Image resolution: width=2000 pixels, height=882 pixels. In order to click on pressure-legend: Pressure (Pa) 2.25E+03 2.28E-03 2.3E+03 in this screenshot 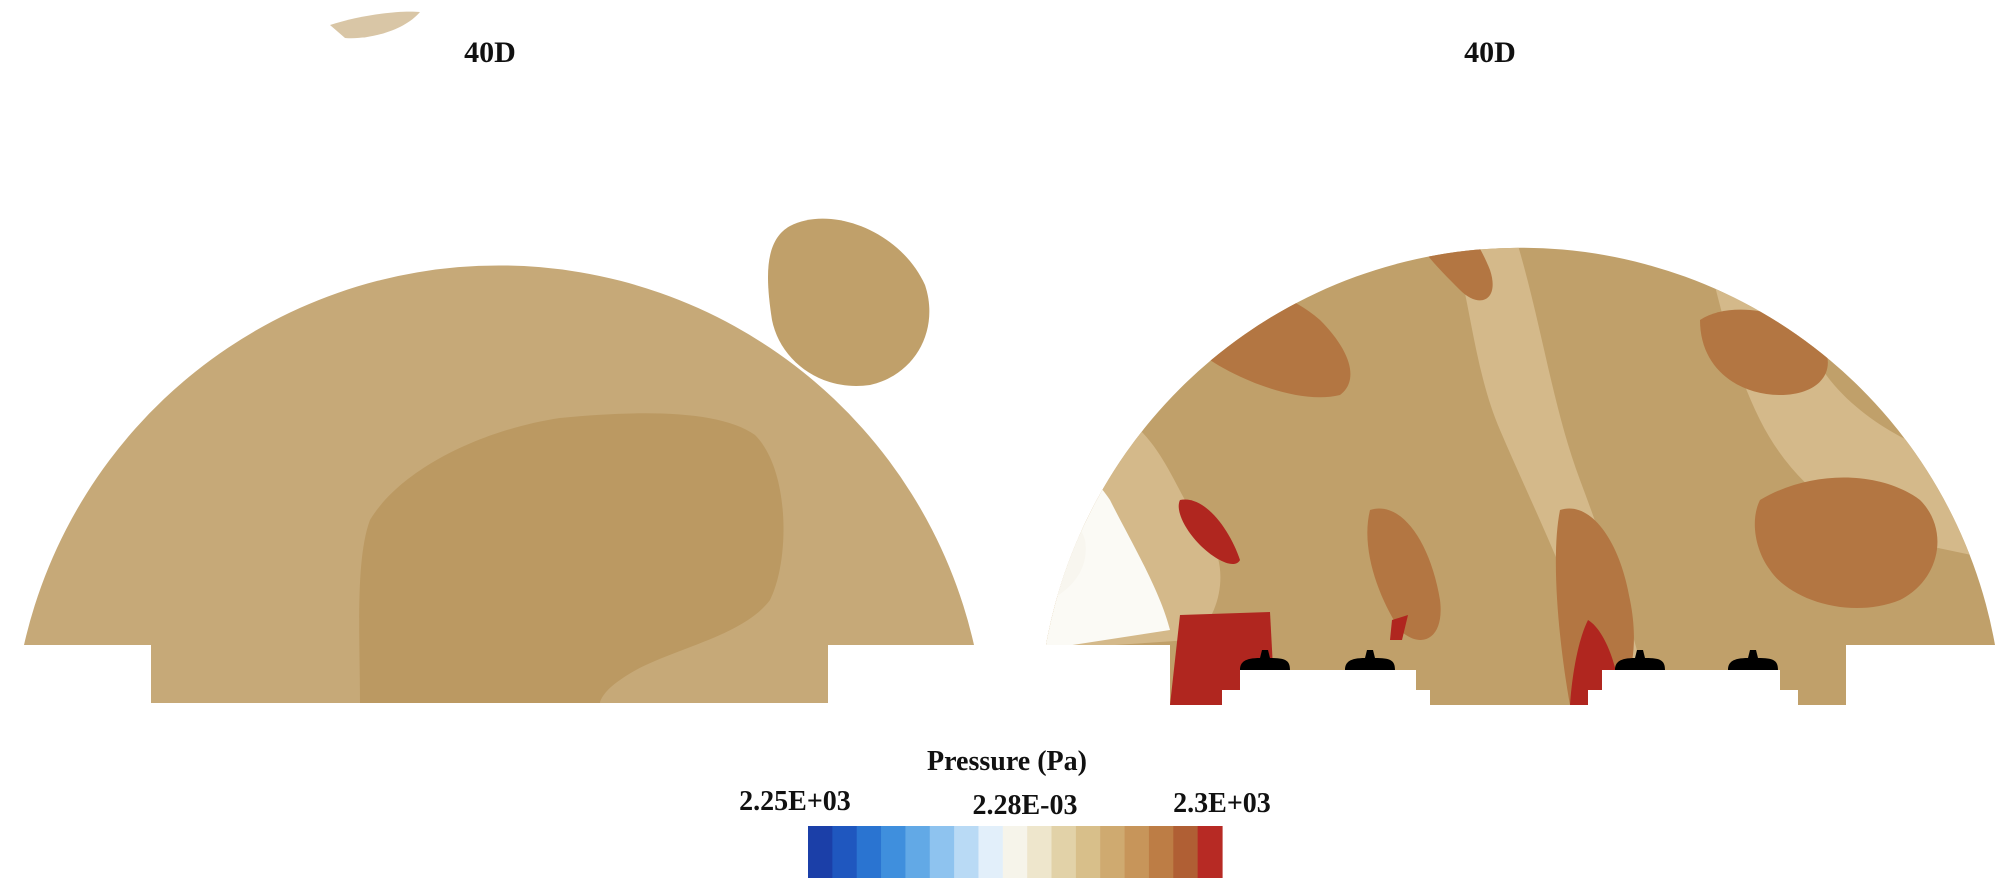, I will do `click(1005, 812)`.